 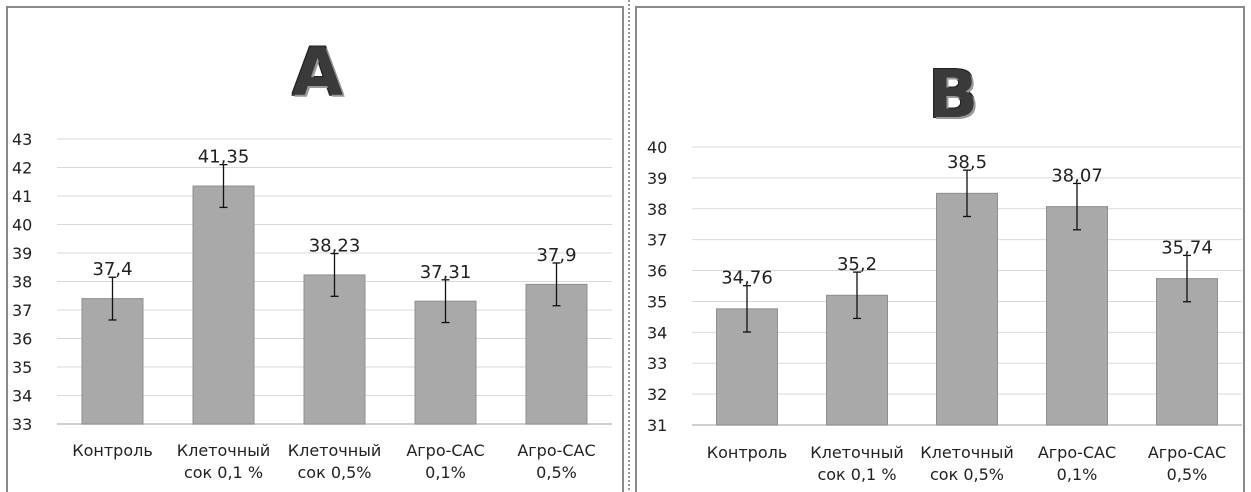 What do you see at coordinates (953, 94) in the screenshot?
I see `chart-title: B` at bounding box center [953, 94].